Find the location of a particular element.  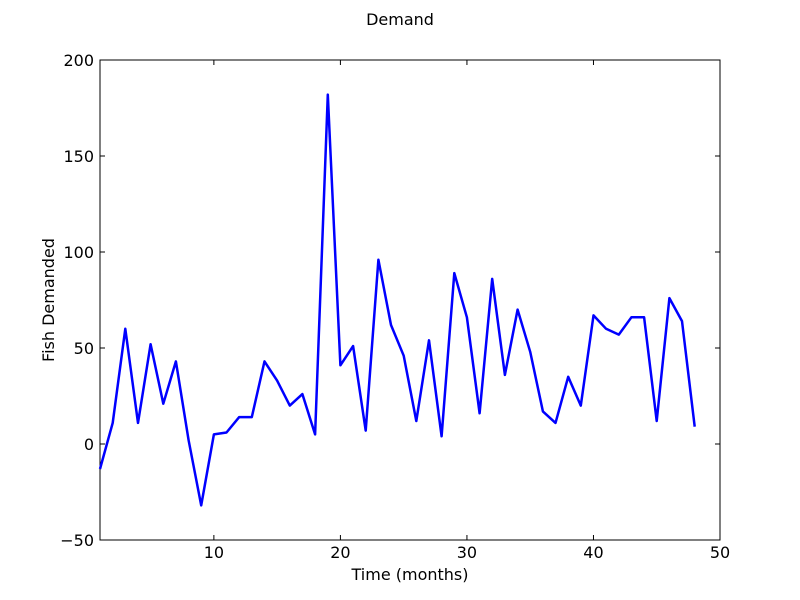

x-tick-label: 50 is located at coordinates (720, 552).